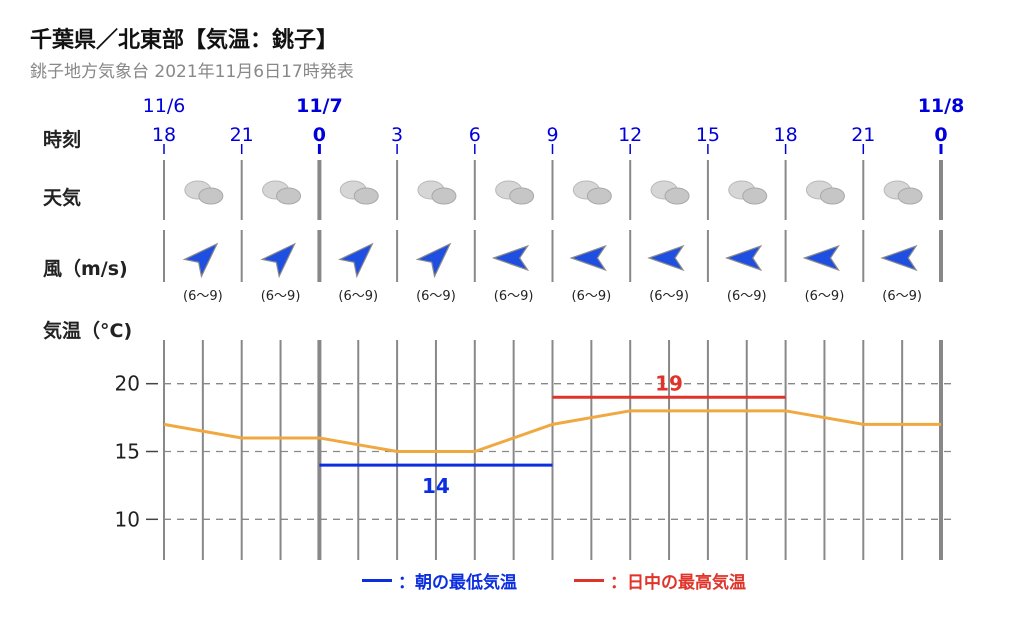 Image resolution: width=1024 pixels, height=619 pixels. Describe the element at coordinates (475, 135) in the screenshot. I see `hour-label: 6` at that location.